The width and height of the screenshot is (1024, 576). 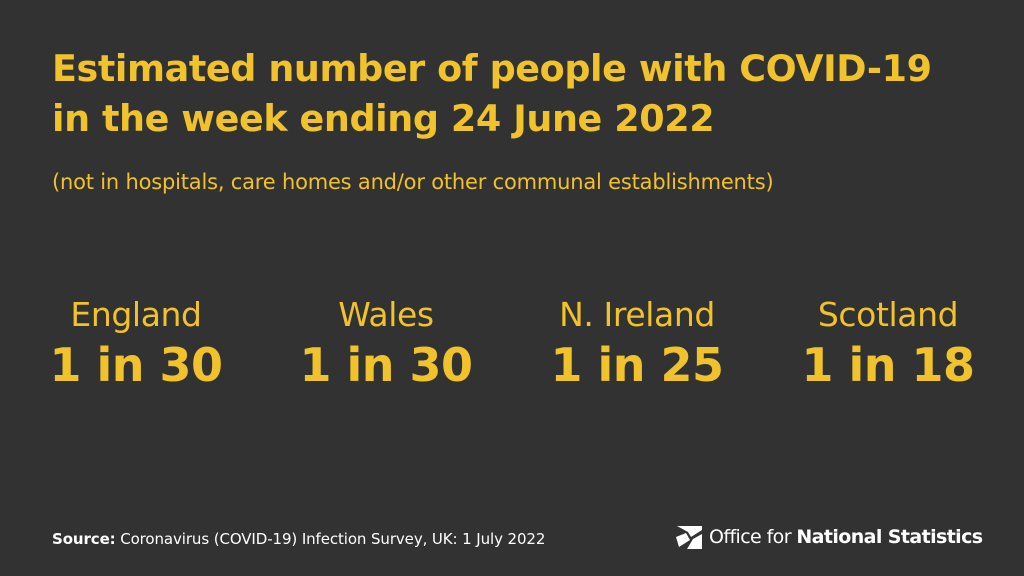 What do you see at coordinates (888, 365) in the screenshot?
I see `stat-value: 1 in 18` at bounding box center [888, 365].